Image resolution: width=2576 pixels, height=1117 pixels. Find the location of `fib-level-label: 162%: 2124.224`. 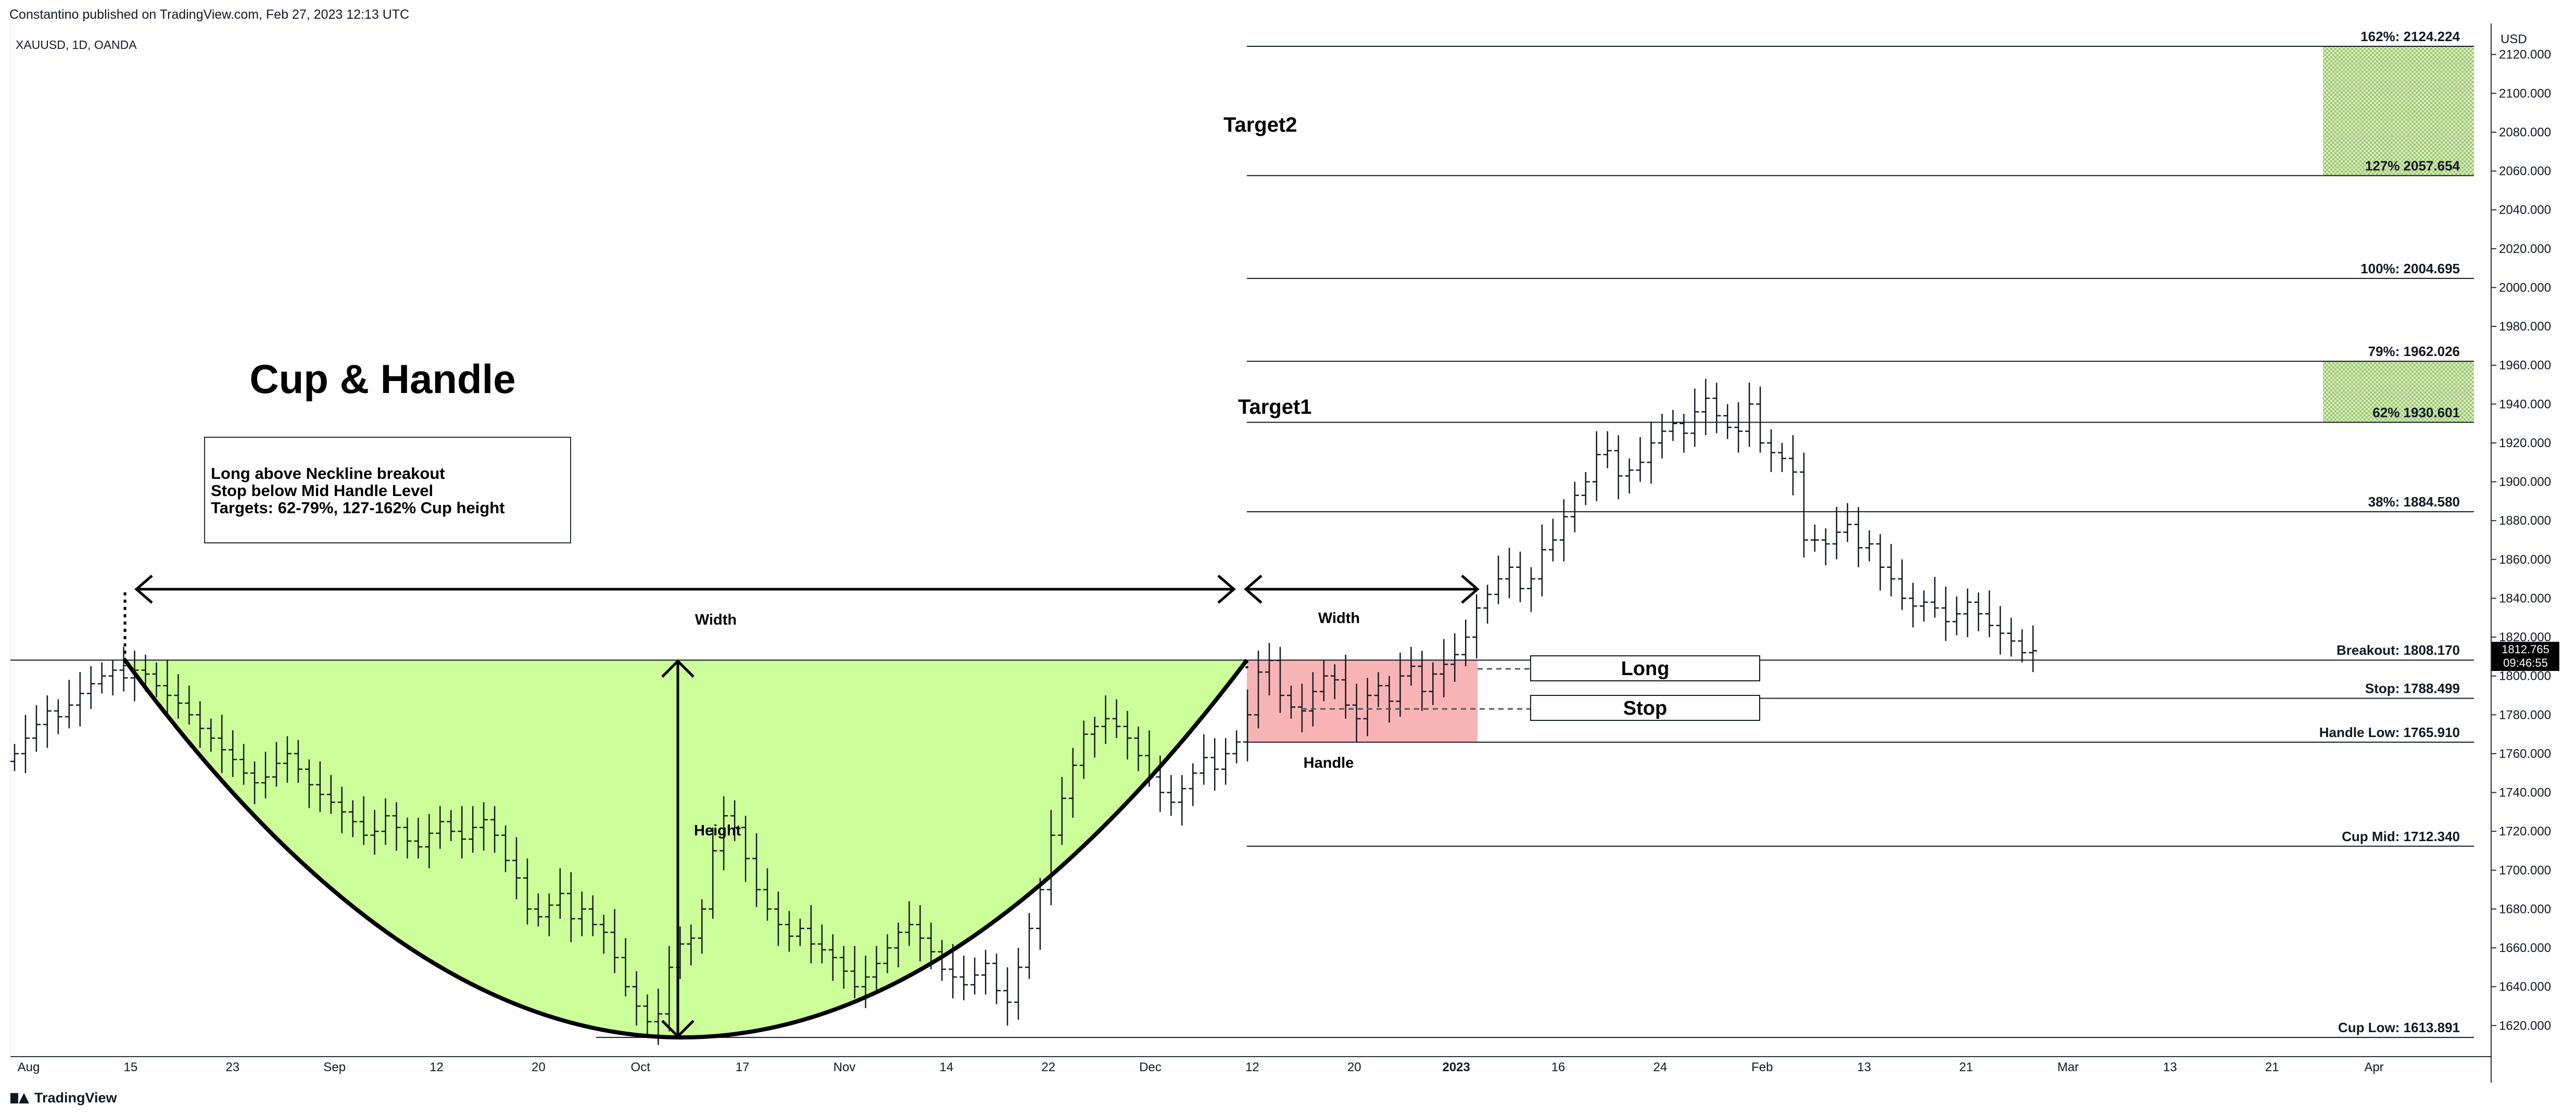

fib-level-label: 162%: 2124.224 is located at coordinates (2410, 36).